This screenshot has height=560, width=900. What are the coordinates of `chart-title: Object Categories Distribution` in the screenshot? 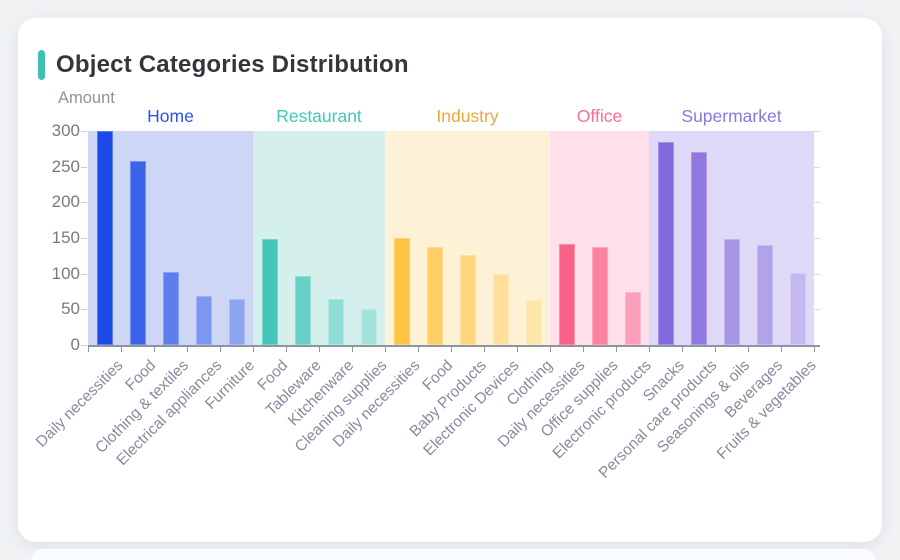 It's located at (232, 64).